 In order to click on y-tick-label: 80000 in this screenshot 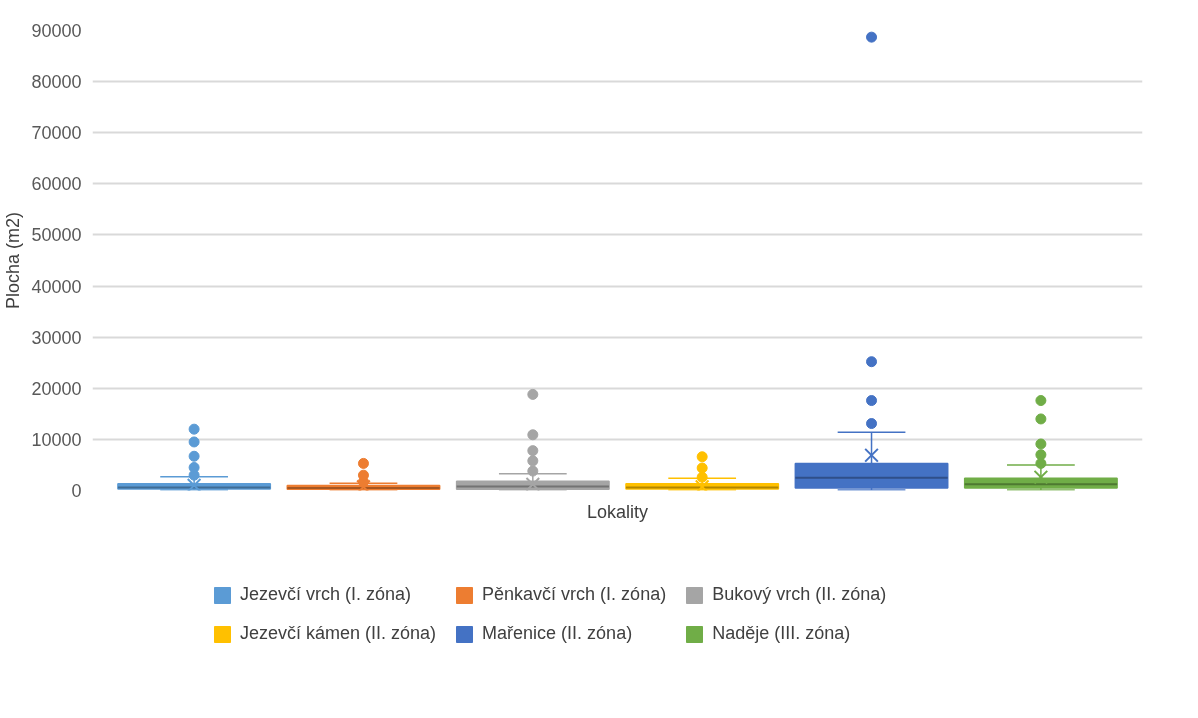, I will do `click(56, 82)`.